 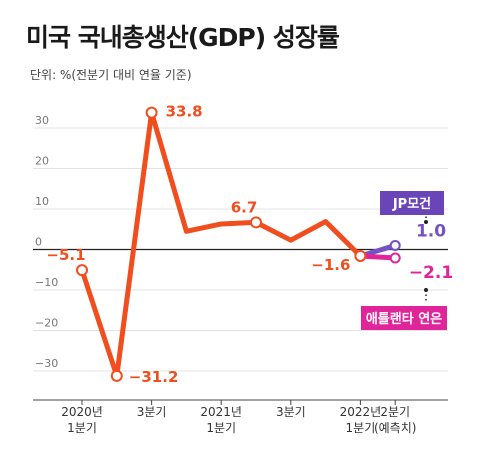 I want to click on y-tick-label: 20, so click(x=42, y=161).